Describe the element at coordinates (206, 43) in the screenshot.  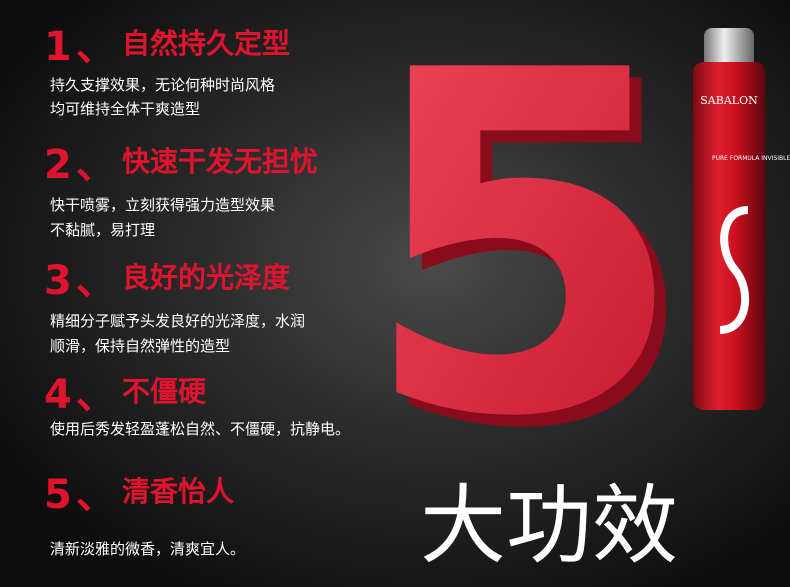
I see `feature-title: 自然持久定型` at that location.